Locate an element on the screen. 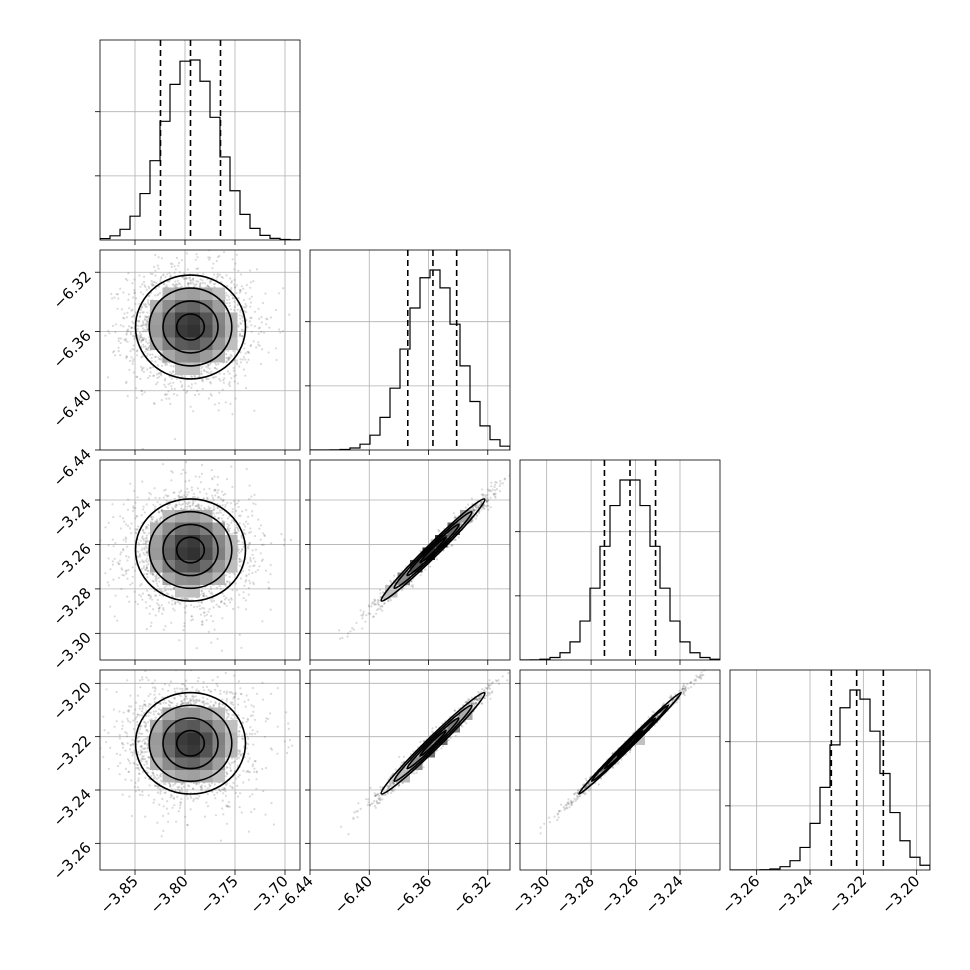 Image resolution: width=970 pixels, height=970 pixels. scatter-panel-4-1: −3.26−3.24−3.22−3.20−3.85 −3.80 −3.75 −3.70 is located at coordinates (175, 793).